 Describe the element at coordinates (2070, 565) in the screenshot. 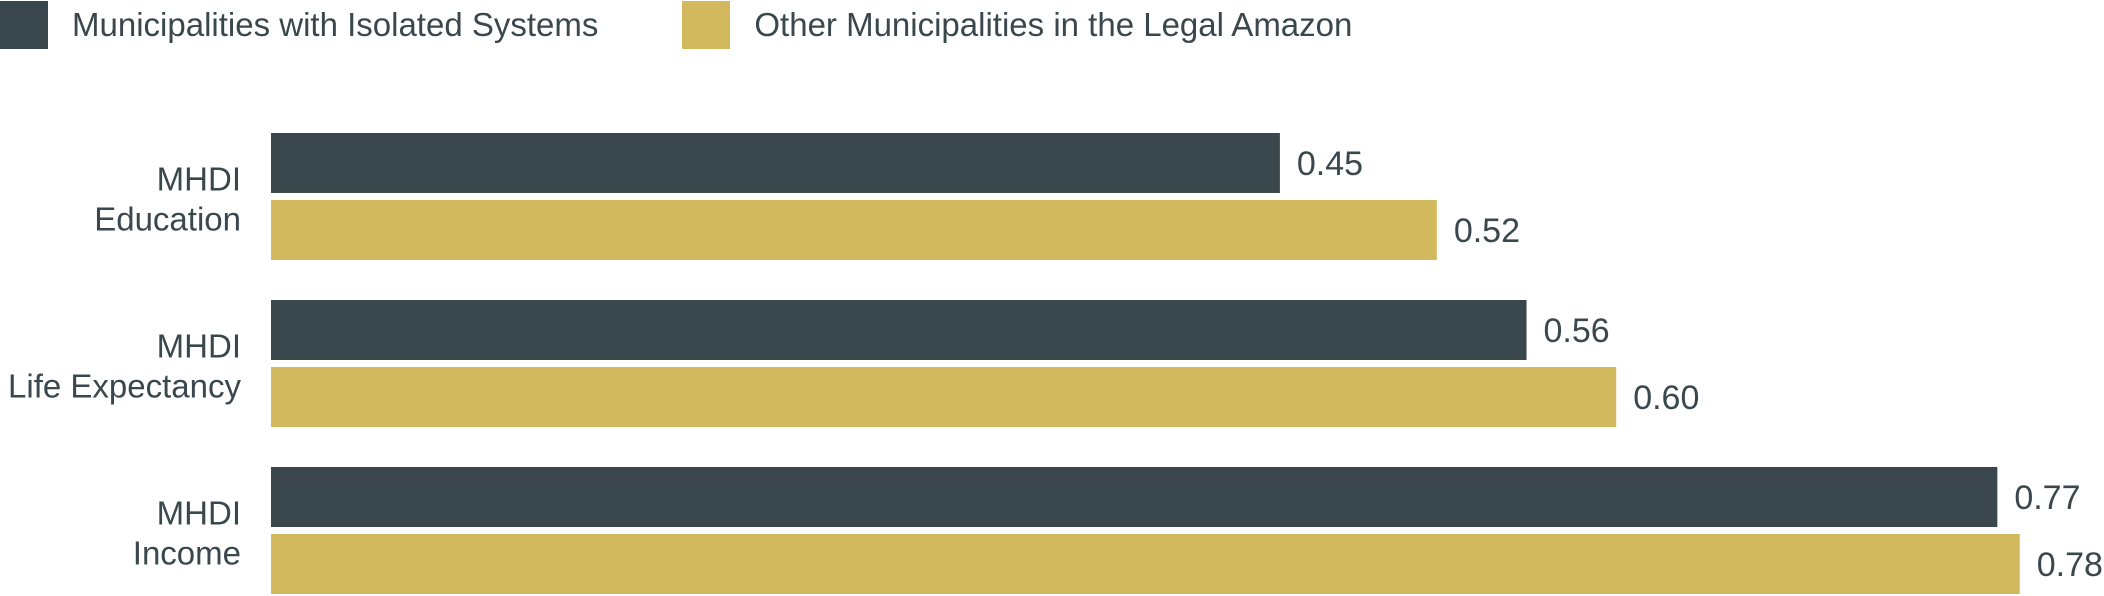

I see `value-label: 0.78` at that location.